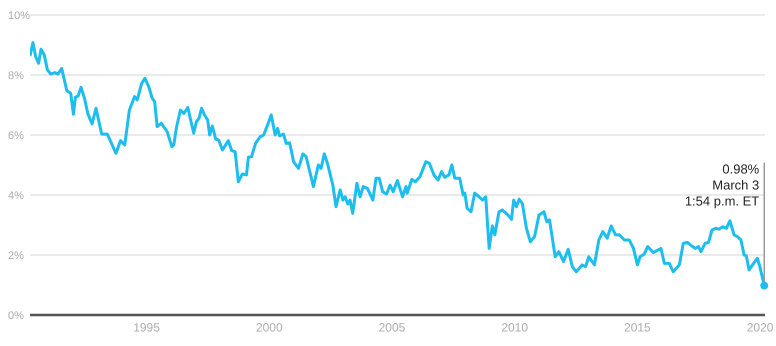  Describe the element at coordinates (269, 327) in the screenshot. I see `x-tick-label: 2000` at that location.